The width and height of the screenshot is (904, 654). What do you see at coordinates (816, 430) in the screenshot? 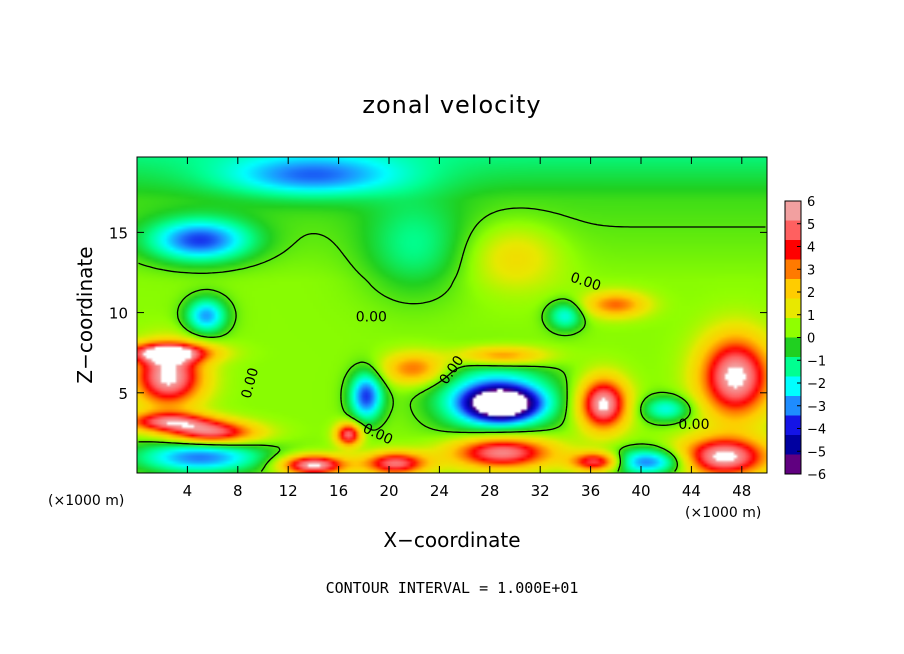
I see `colorbar-label-10: −4` at bounding box center [816, 430].